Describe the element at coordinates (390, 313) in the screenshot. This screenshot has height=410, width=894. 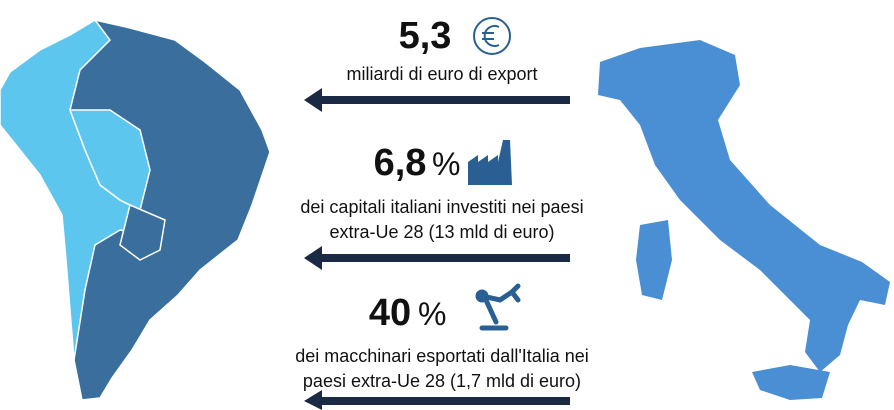
I see `stat-value: 40` at that location.